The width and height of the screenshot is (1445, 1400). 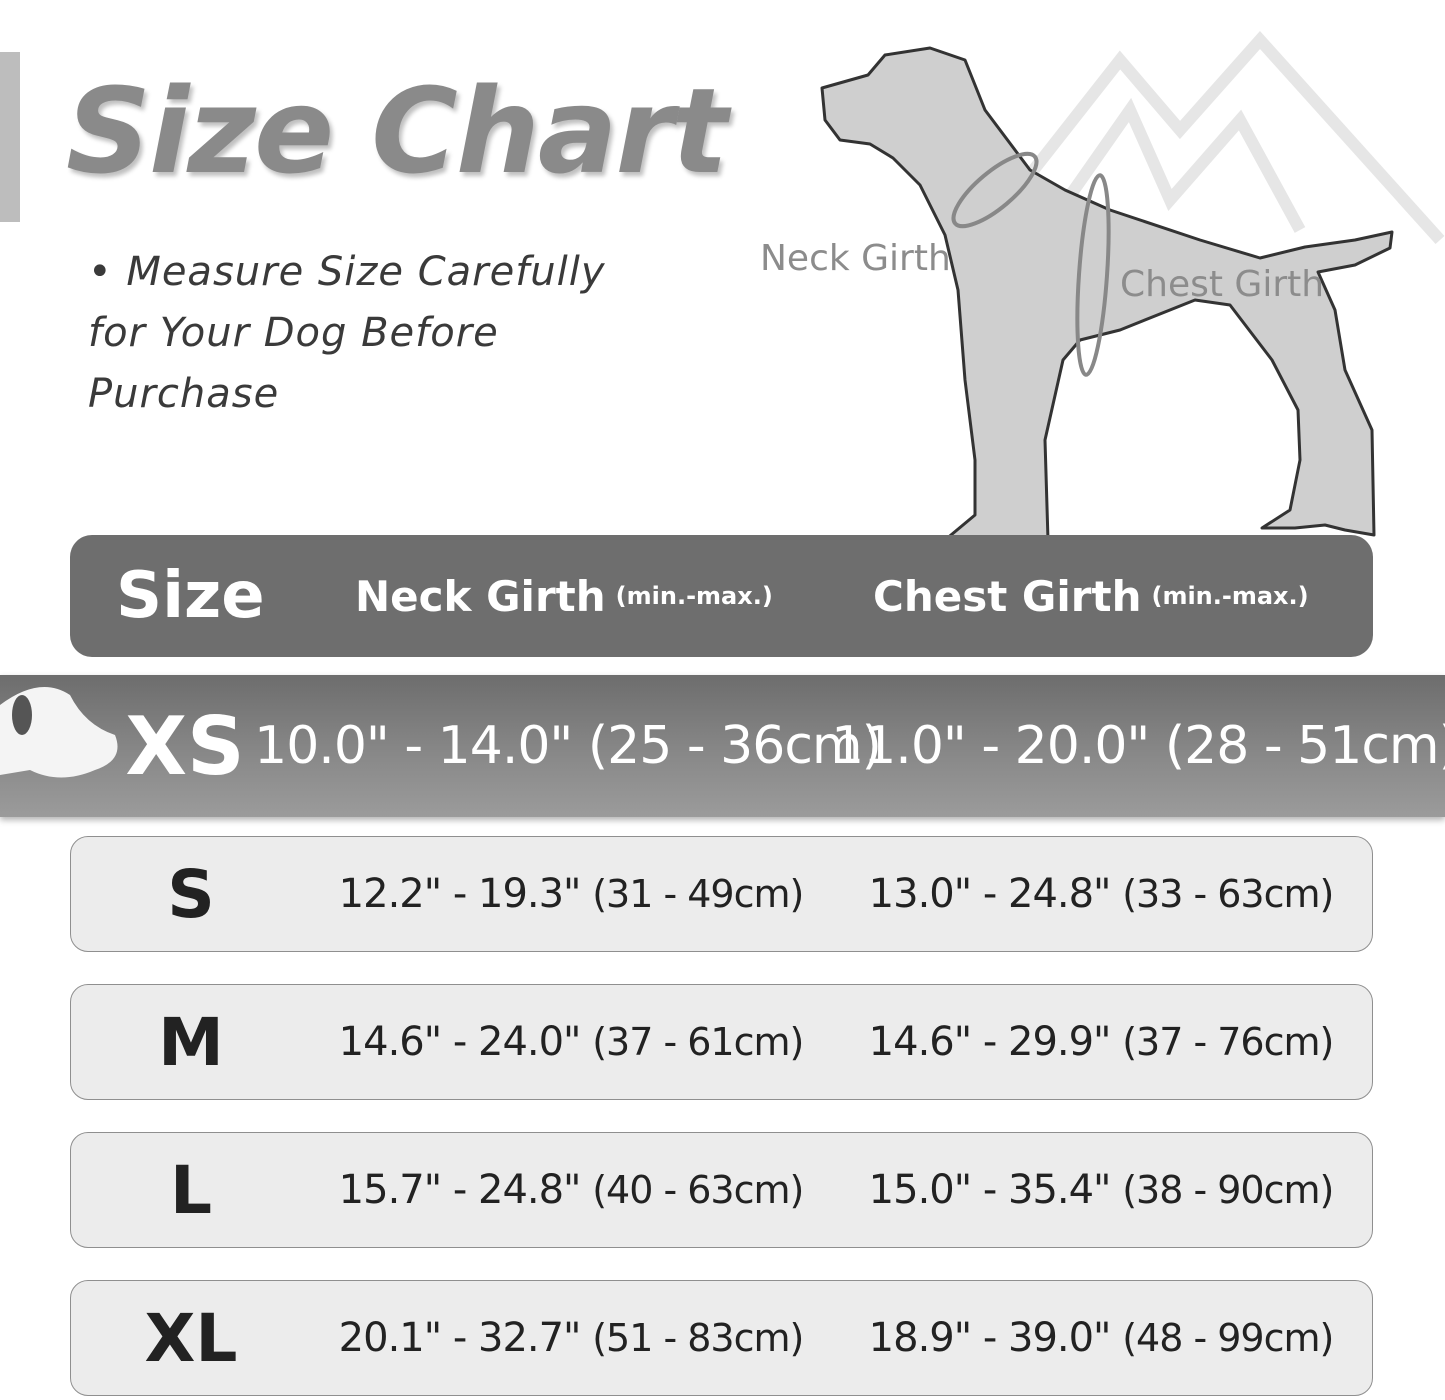 I want to click on note-line-2: for Your Dog Before, so click(x=293, y=333).